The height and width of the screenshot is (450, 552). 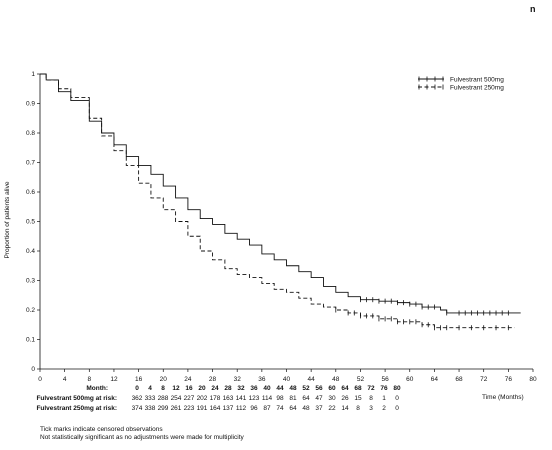 What do you see at coordinates (306, 388) in the screenshot?
I see `risk-table-month: 52` at bounding box center [306, 388].